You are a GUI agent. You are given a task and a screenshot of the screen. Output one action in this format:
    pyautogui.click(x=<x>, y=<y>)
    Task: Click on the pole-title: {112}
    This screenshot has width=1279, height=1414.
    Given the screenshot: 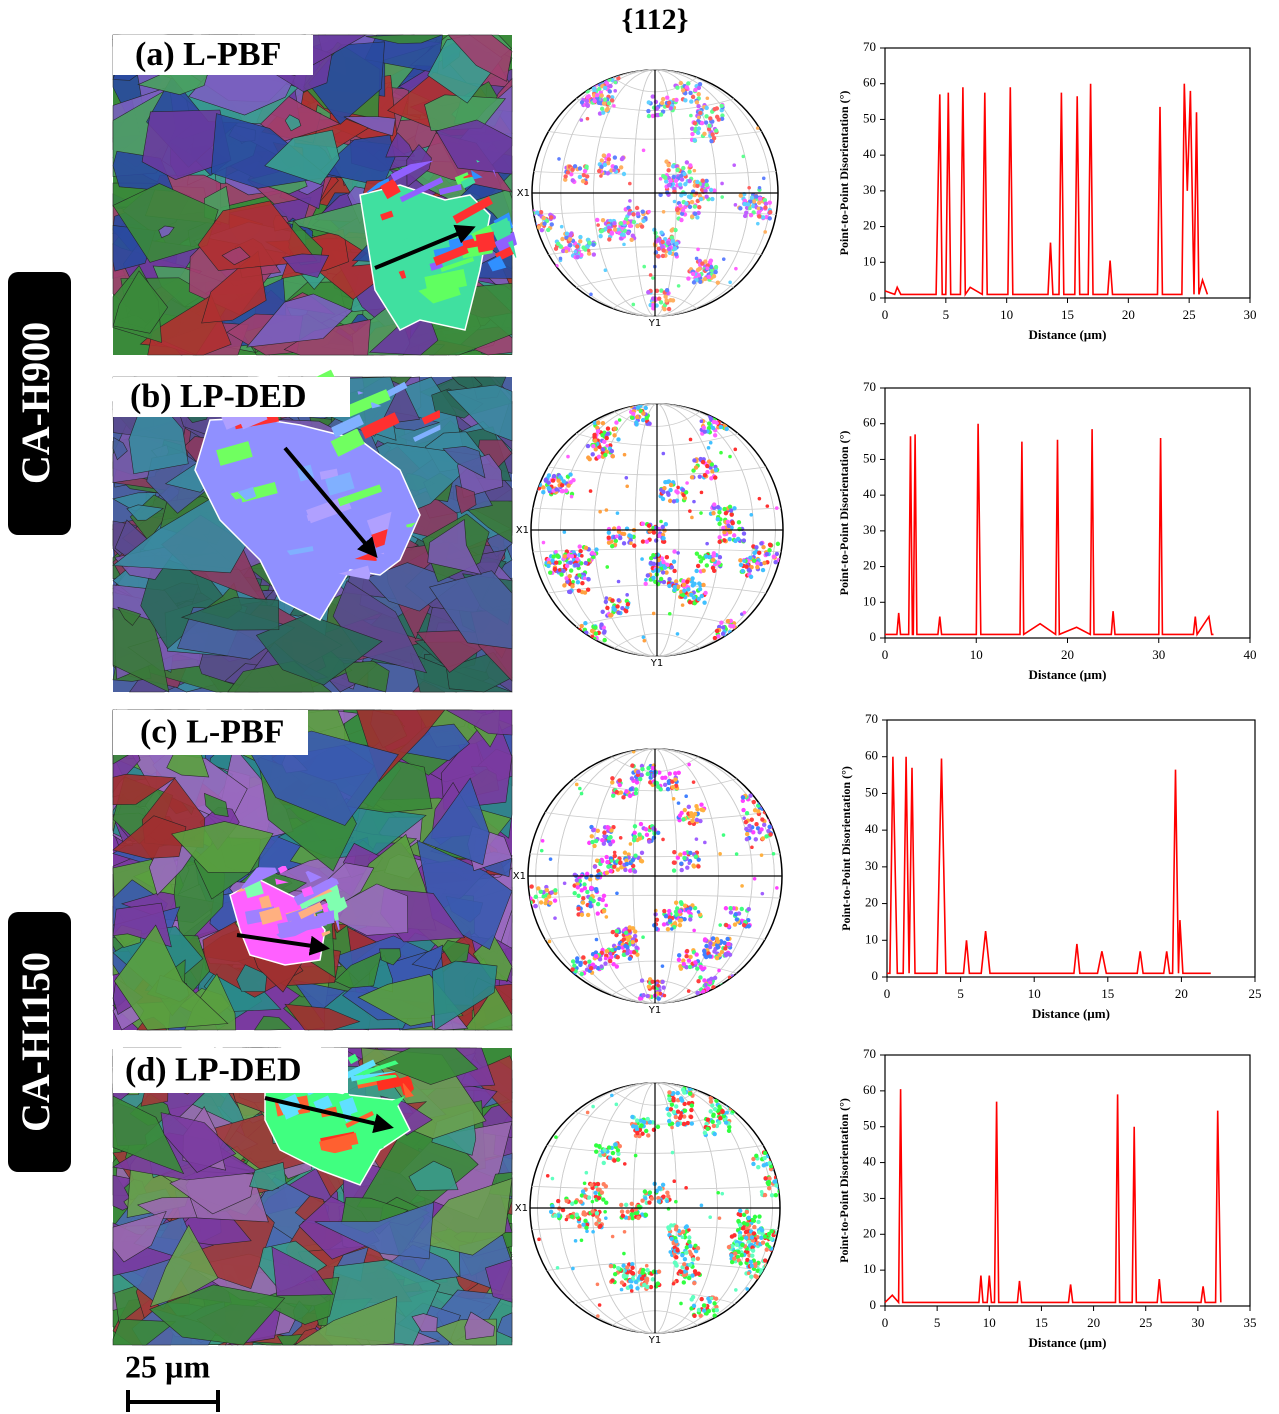 What is the action you would take?
    pyautogui.click(x=655, y=19)
    